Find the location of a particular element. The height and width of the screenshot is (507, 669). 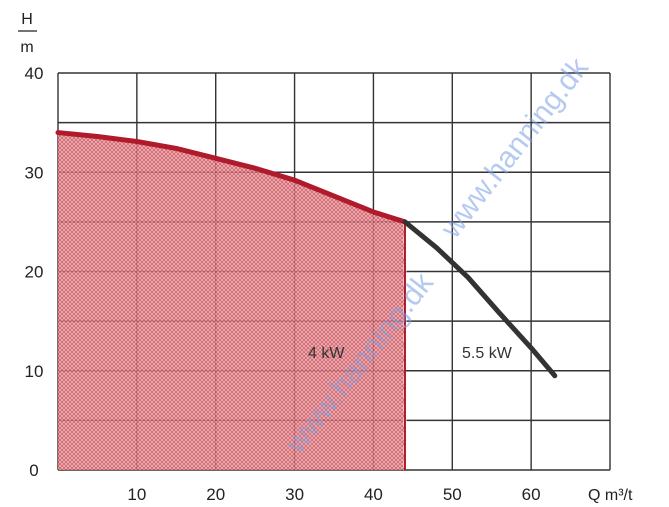

series-label-5-5kw: 5.5 kW is located at coordinates (487, 353).